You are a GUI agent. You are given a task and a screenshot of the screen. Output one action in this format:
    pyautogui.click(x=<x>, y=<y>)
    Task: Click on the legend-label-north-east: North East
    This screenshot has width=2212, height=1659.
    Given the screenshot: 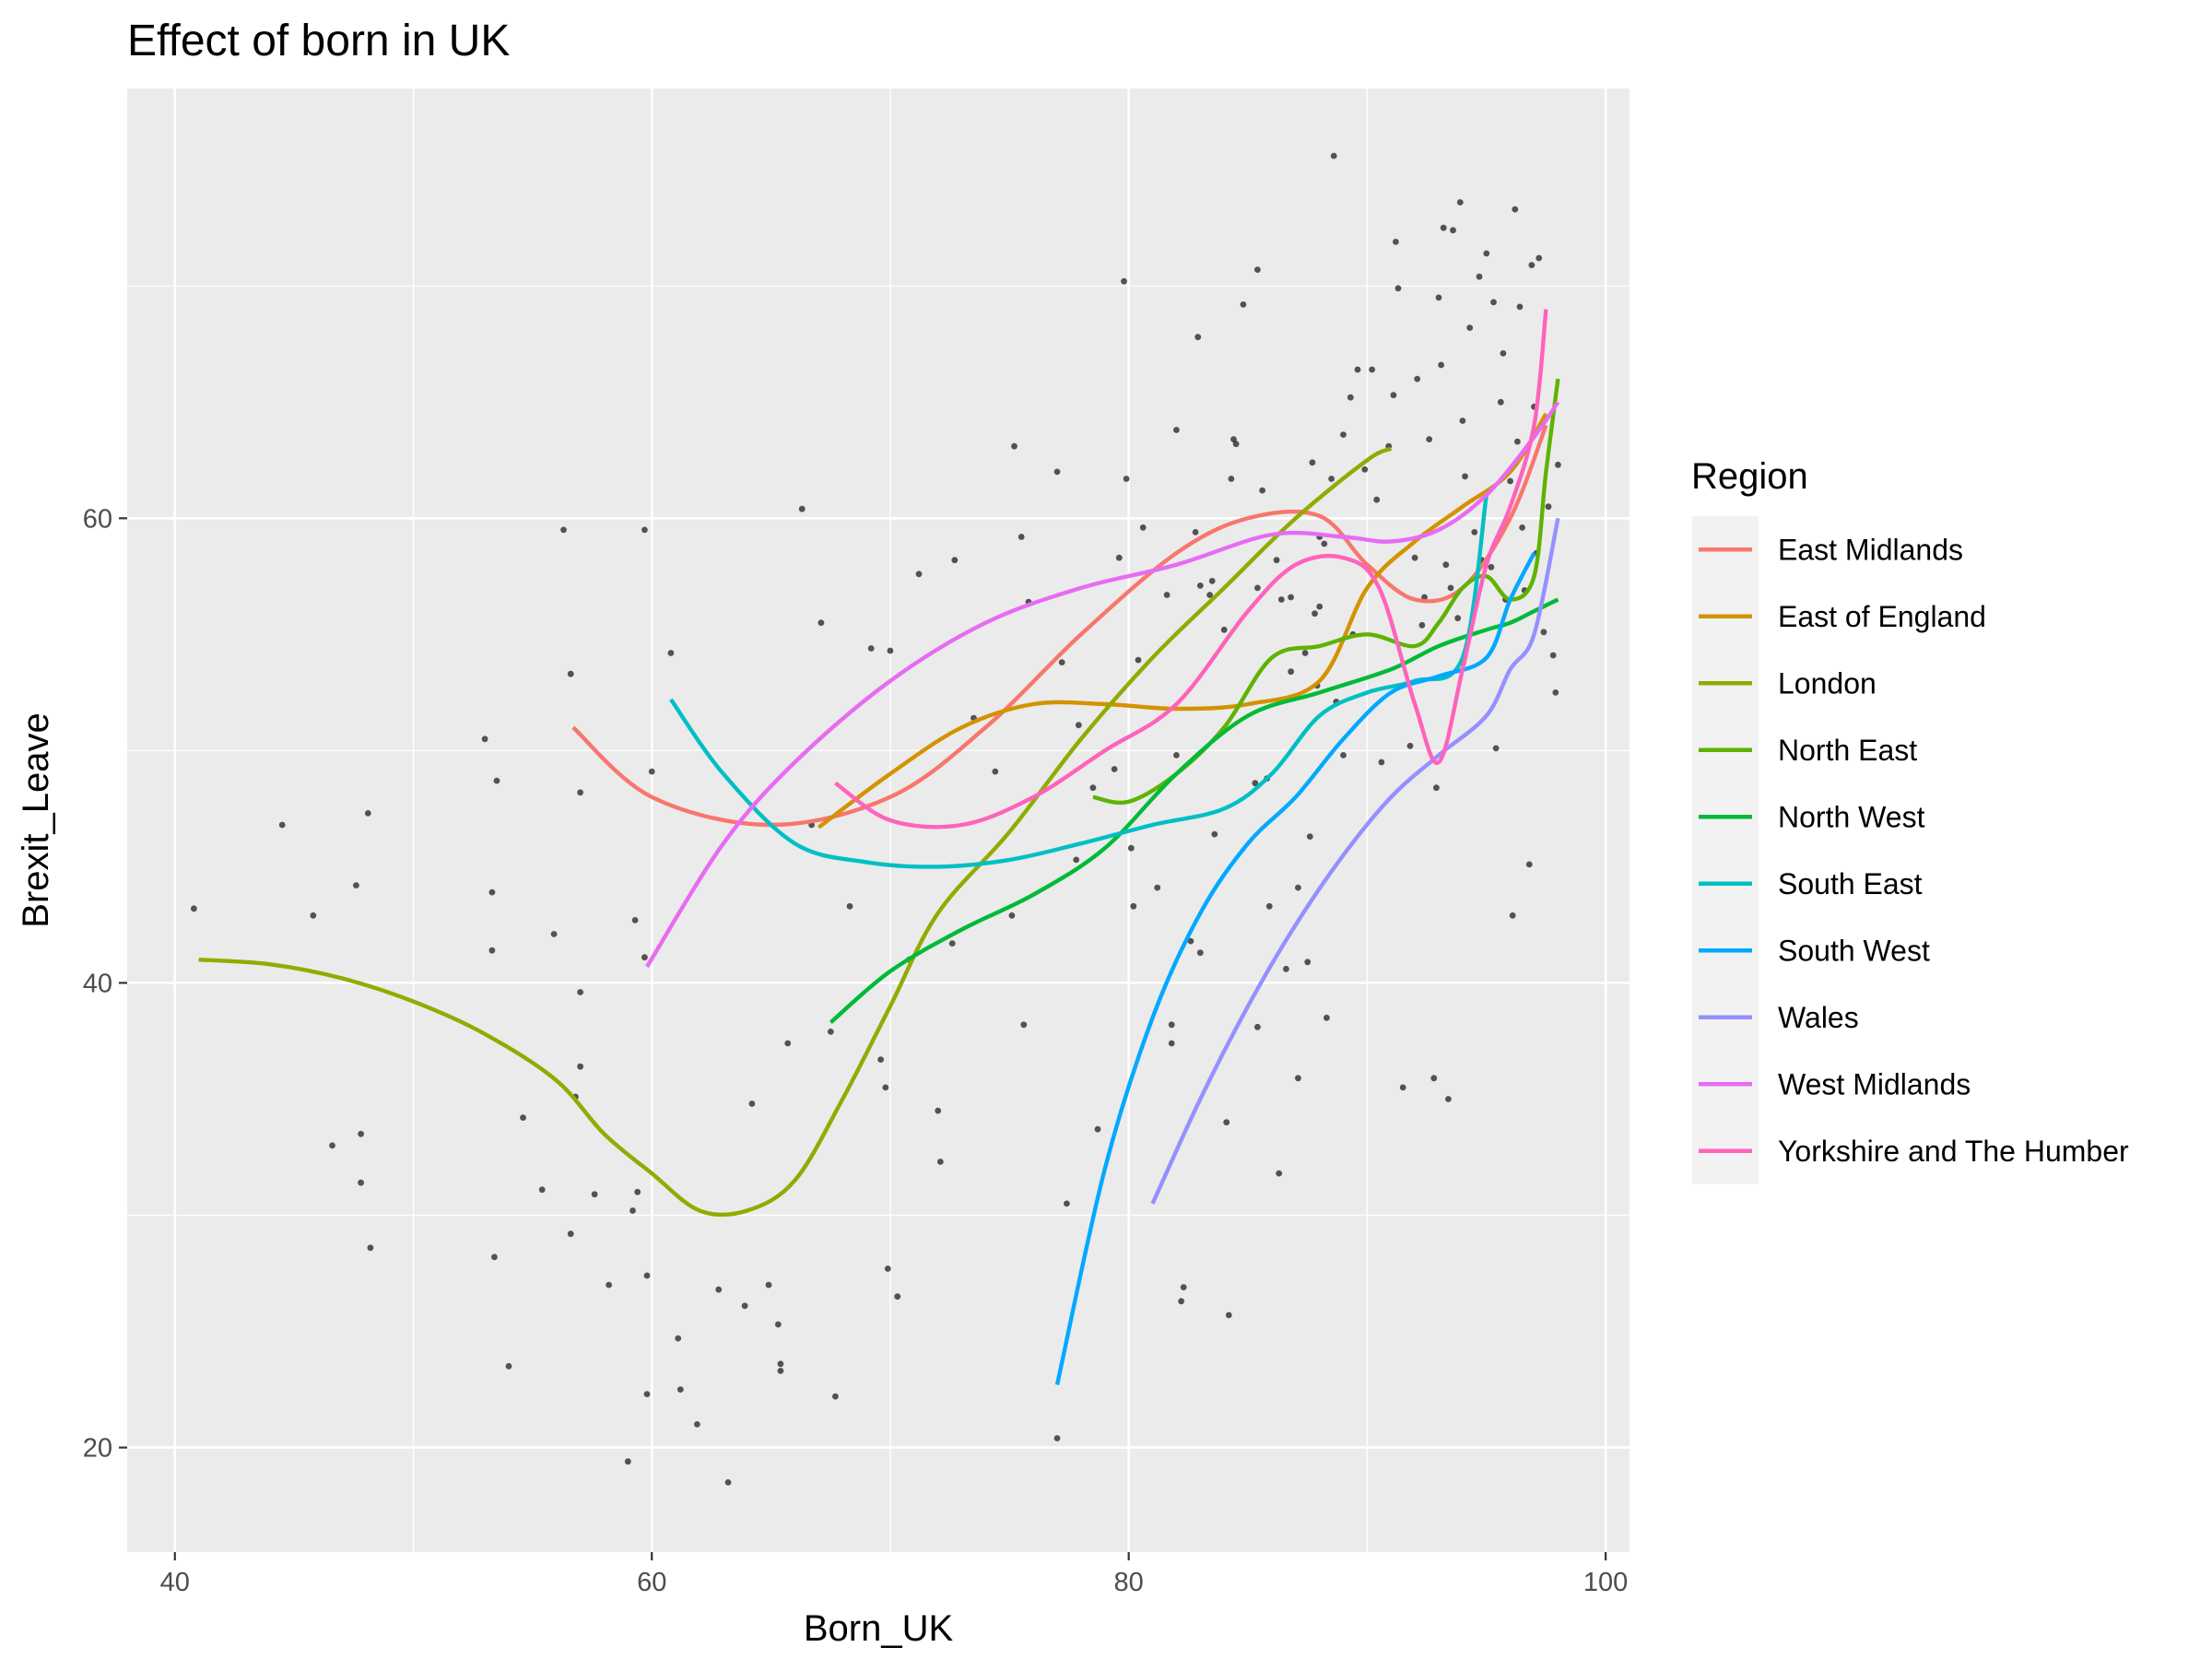 What is the action you would take?
    pyautogui.click(x=1847, y=750)
    